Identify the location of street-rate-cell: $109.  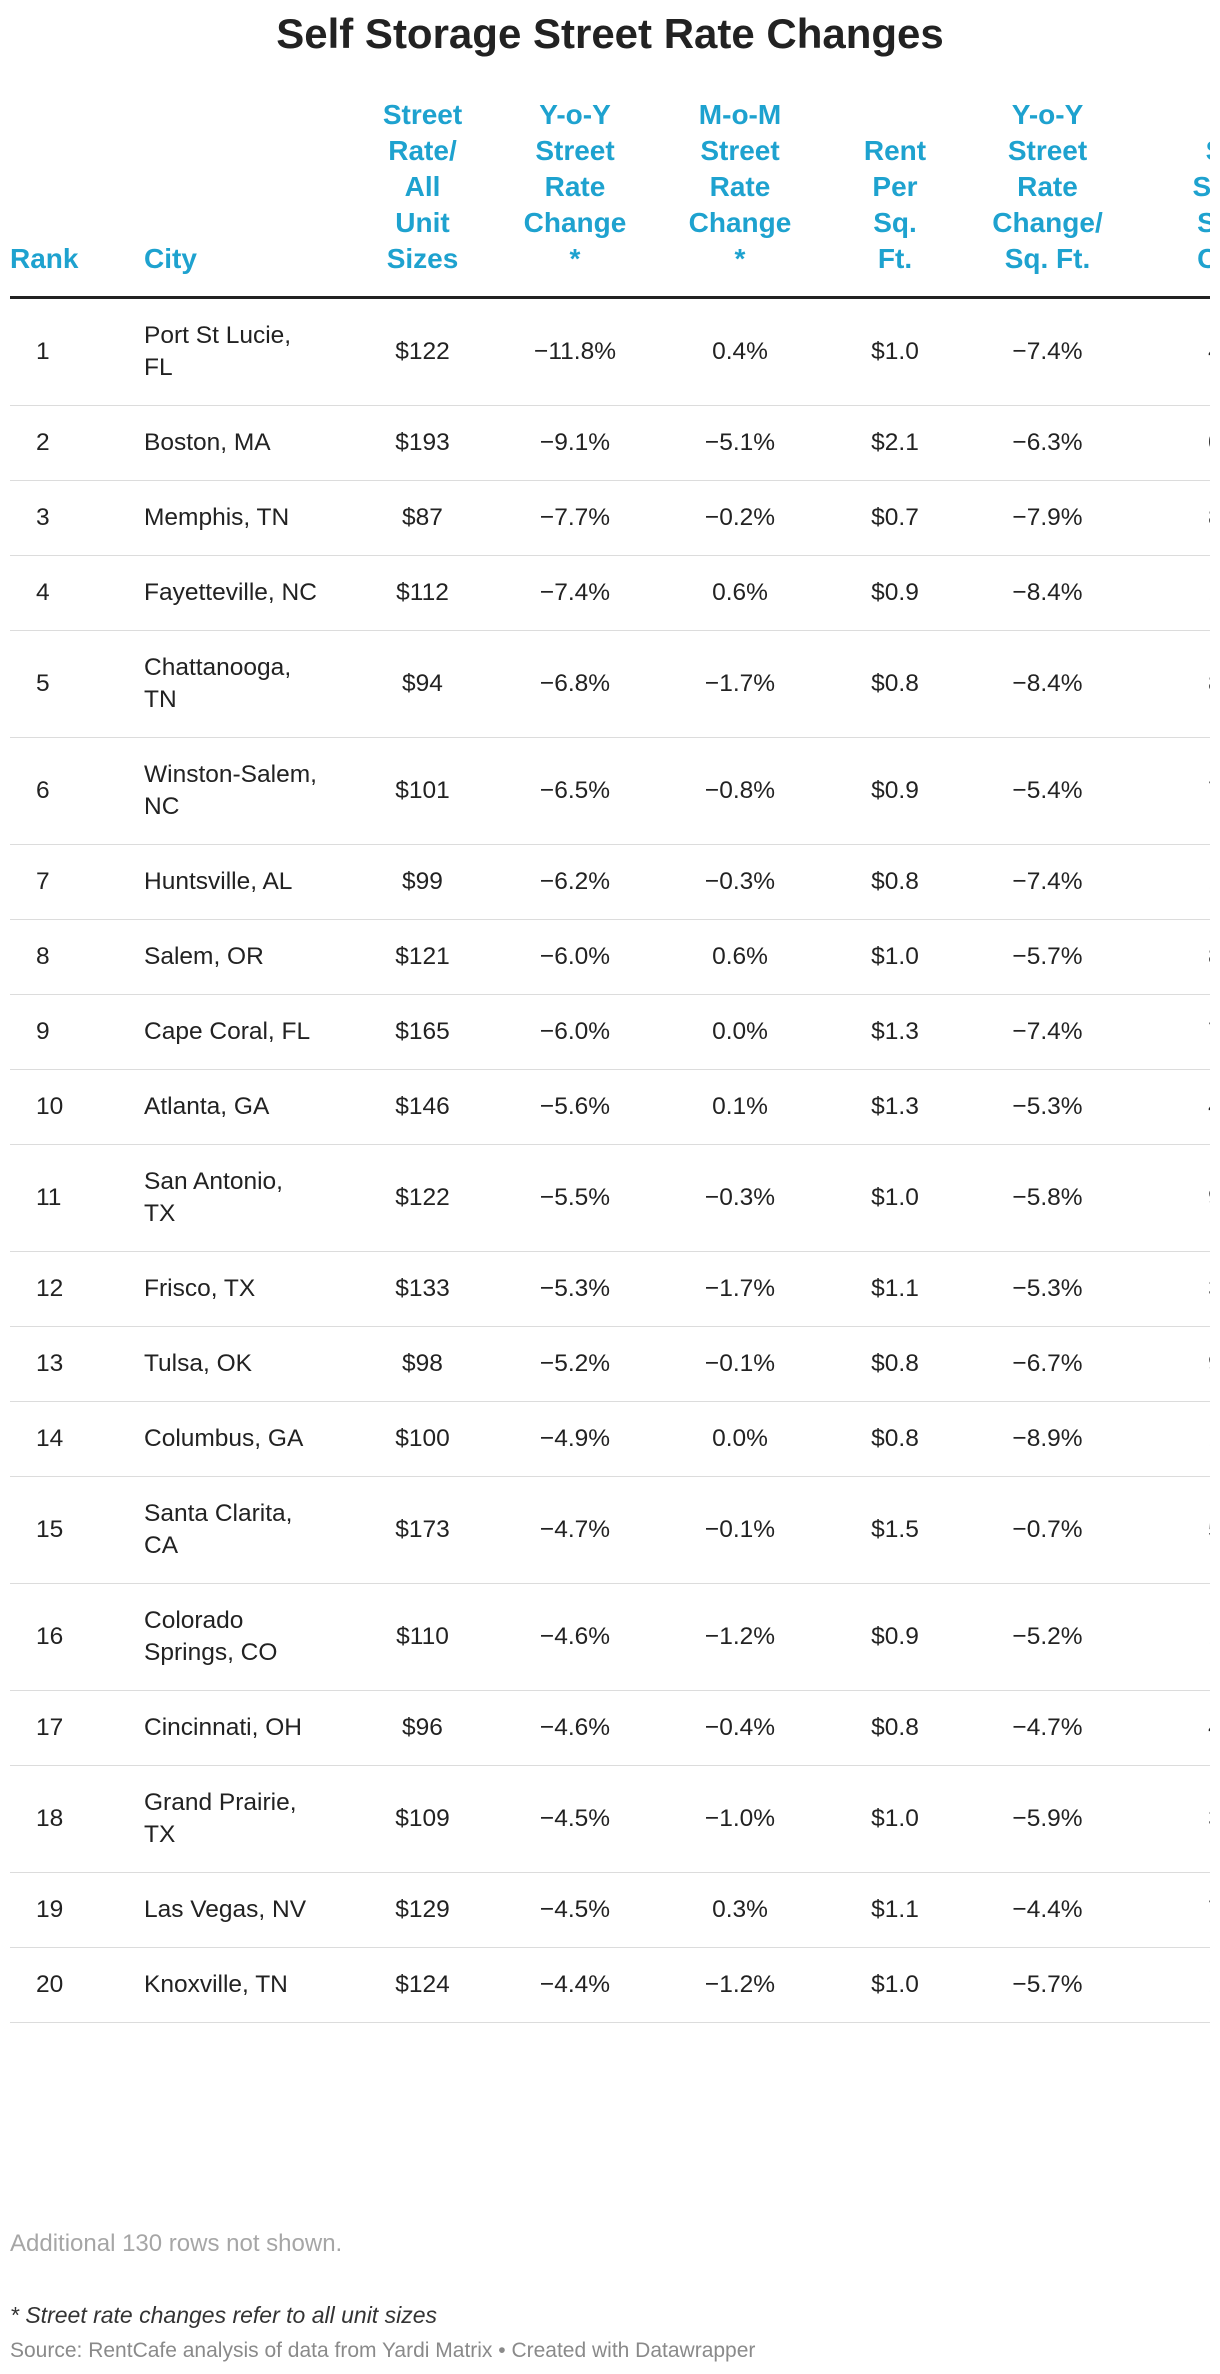
(422, 1819).